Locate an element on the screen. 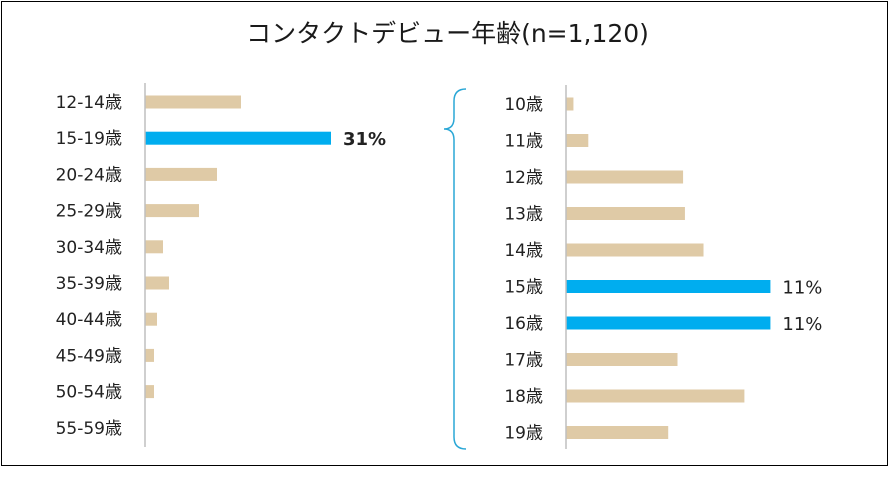 This screenshot has height=479, width=895. category-label: 16歳 is located at coordinates (523, 324).